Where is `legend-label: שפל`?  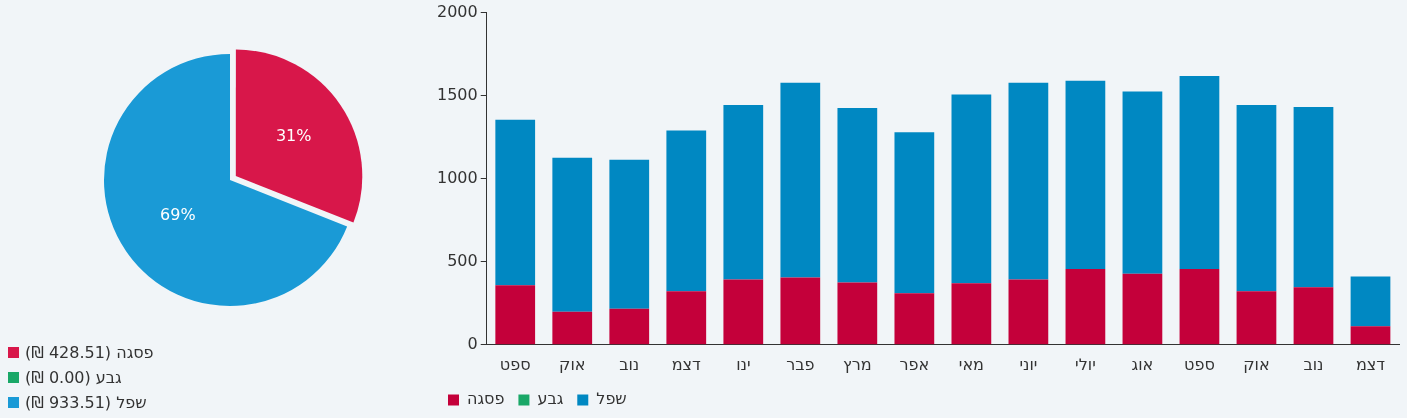
legend-label: שפל is located at coordinates (611, 399).